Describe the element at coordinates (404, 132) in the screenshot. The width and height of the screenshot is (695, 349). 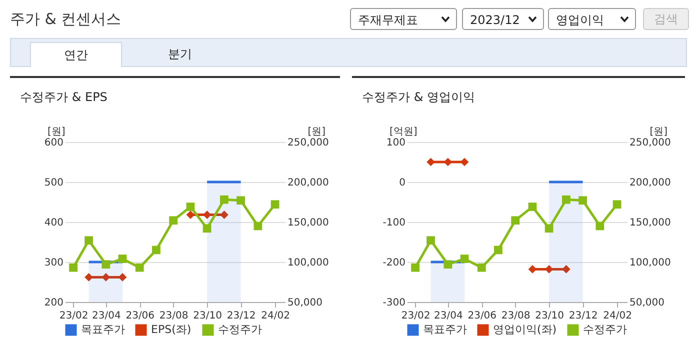
I see `y-axis-title: [억원]` at that location.